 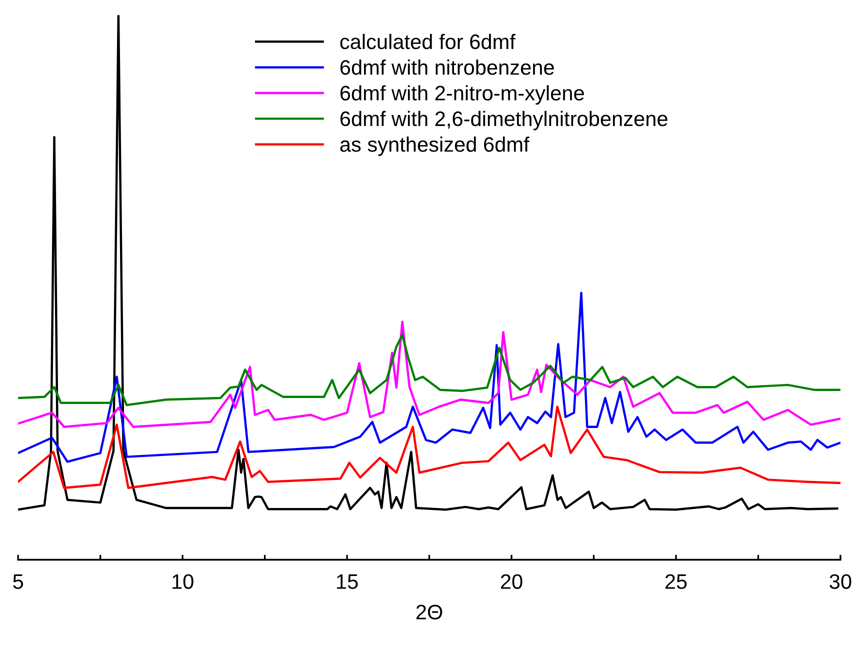 I want to click on legend-label: 6dmf with nitrobenzene, so click(x=447, y=67).